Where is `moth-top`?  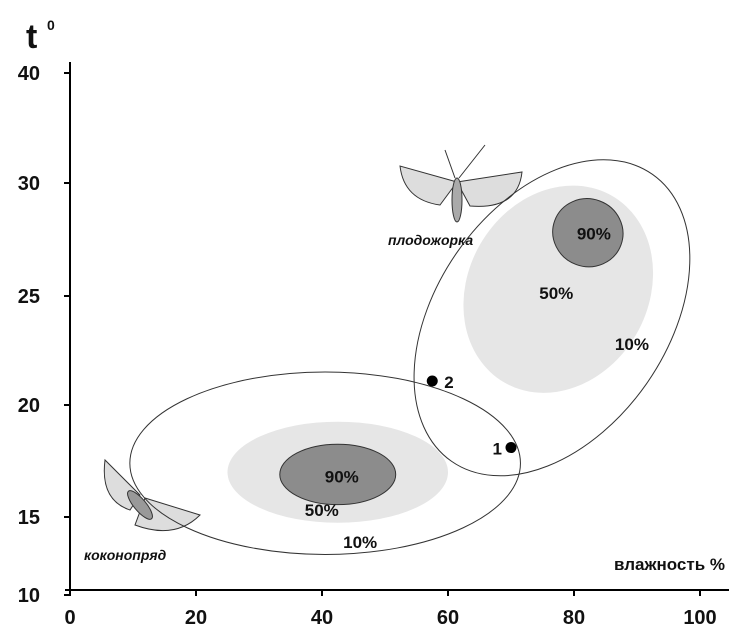 moth-top is located at coordinates (461, 183).